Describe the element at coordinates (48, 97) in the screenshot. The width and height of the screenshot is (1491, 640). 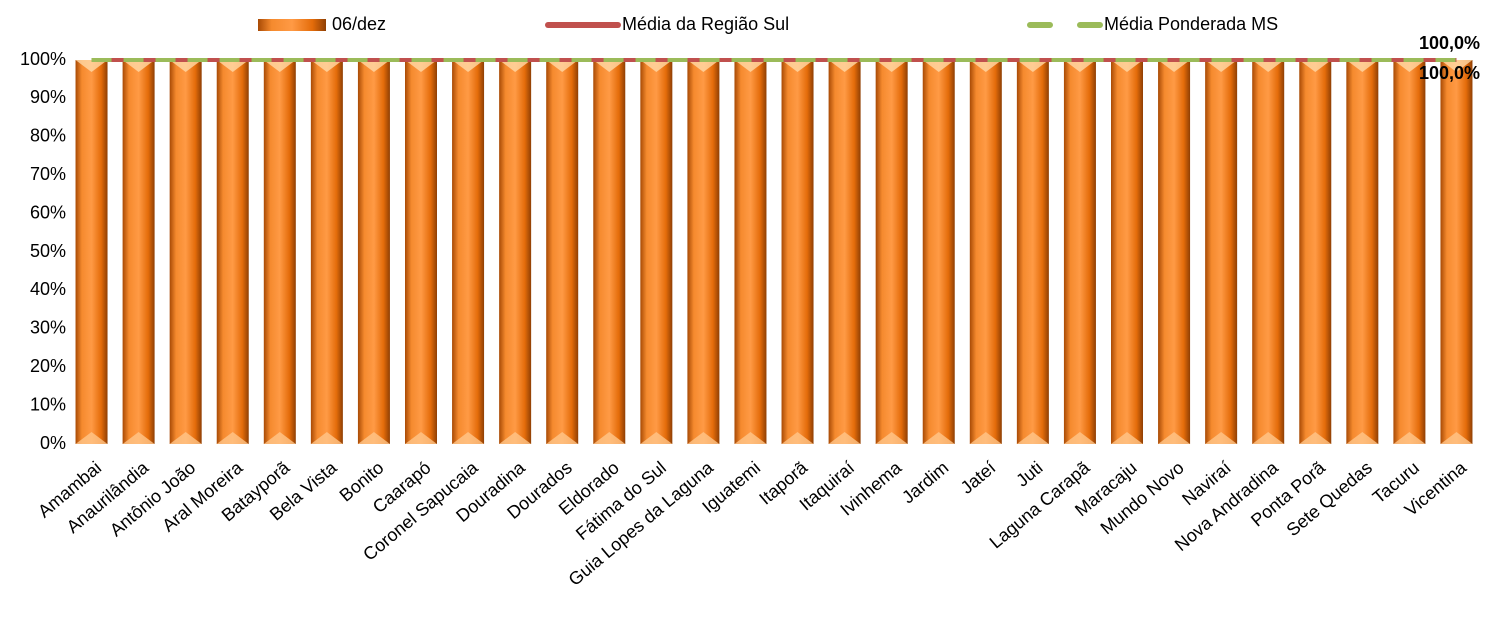
I see `y-tick-label: 90%` at that location.